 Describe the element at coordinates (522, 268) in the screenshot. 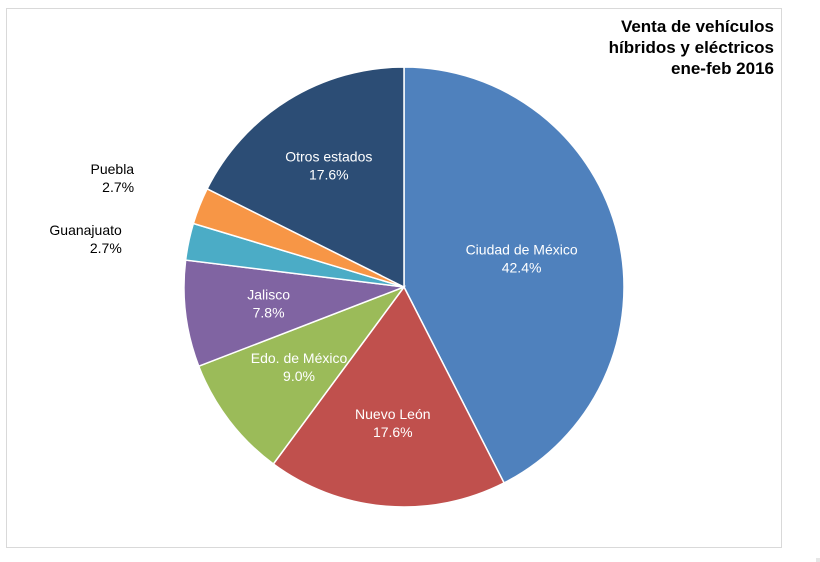

I see `slice-value-ciudad-de-mexico: 42.4%` at that location.